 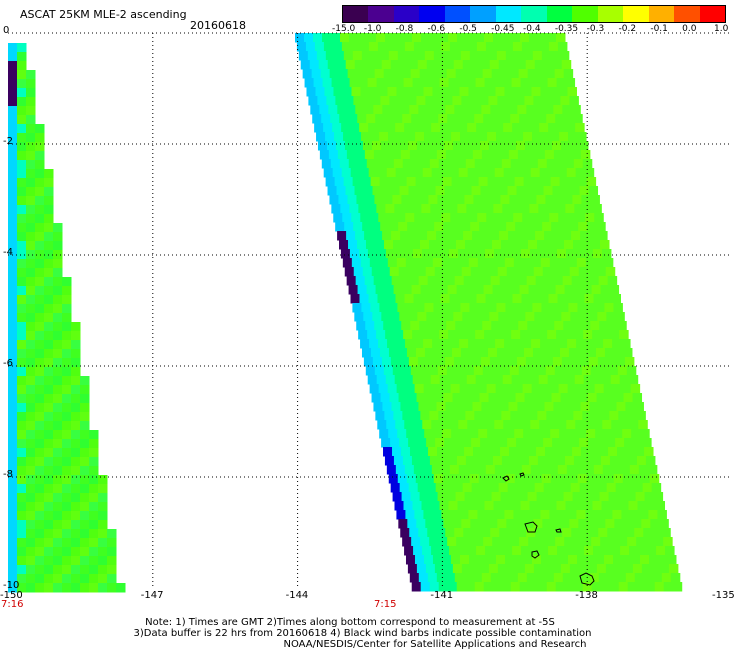 What do you see at coordinates (503, 29) in the screenshot?
I see `colorbar-label: -0.45` at bounding box center [503, 29].